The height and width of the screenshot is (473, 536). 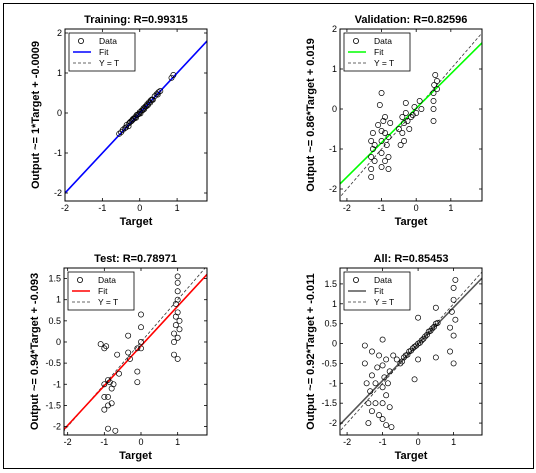 I want to click on y-axis-label: Output ~= 0.86*Target + 0.019, so click(x=311, y=115).